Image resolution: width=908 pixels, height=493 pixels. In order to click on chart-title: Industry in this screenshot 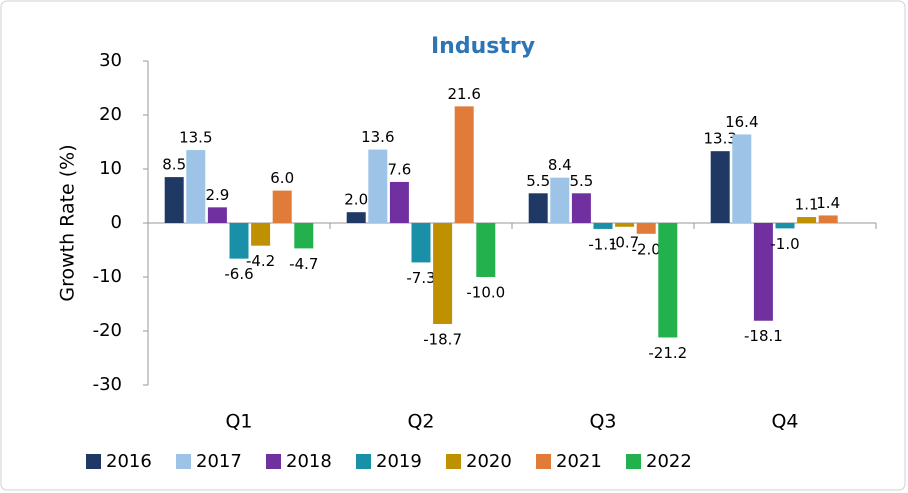, I will do `click(483, 46)`.